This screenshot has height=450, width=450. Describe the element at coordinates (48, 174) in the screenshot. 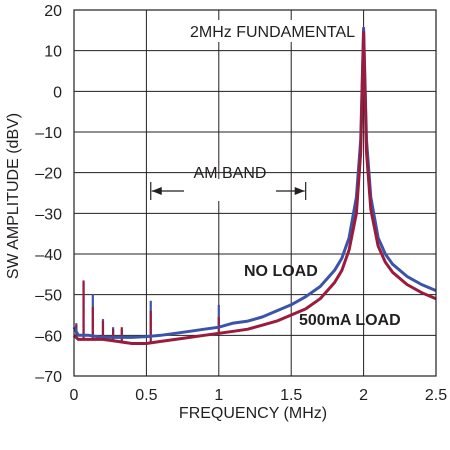

I see `y-tick-label: –20` at that location.